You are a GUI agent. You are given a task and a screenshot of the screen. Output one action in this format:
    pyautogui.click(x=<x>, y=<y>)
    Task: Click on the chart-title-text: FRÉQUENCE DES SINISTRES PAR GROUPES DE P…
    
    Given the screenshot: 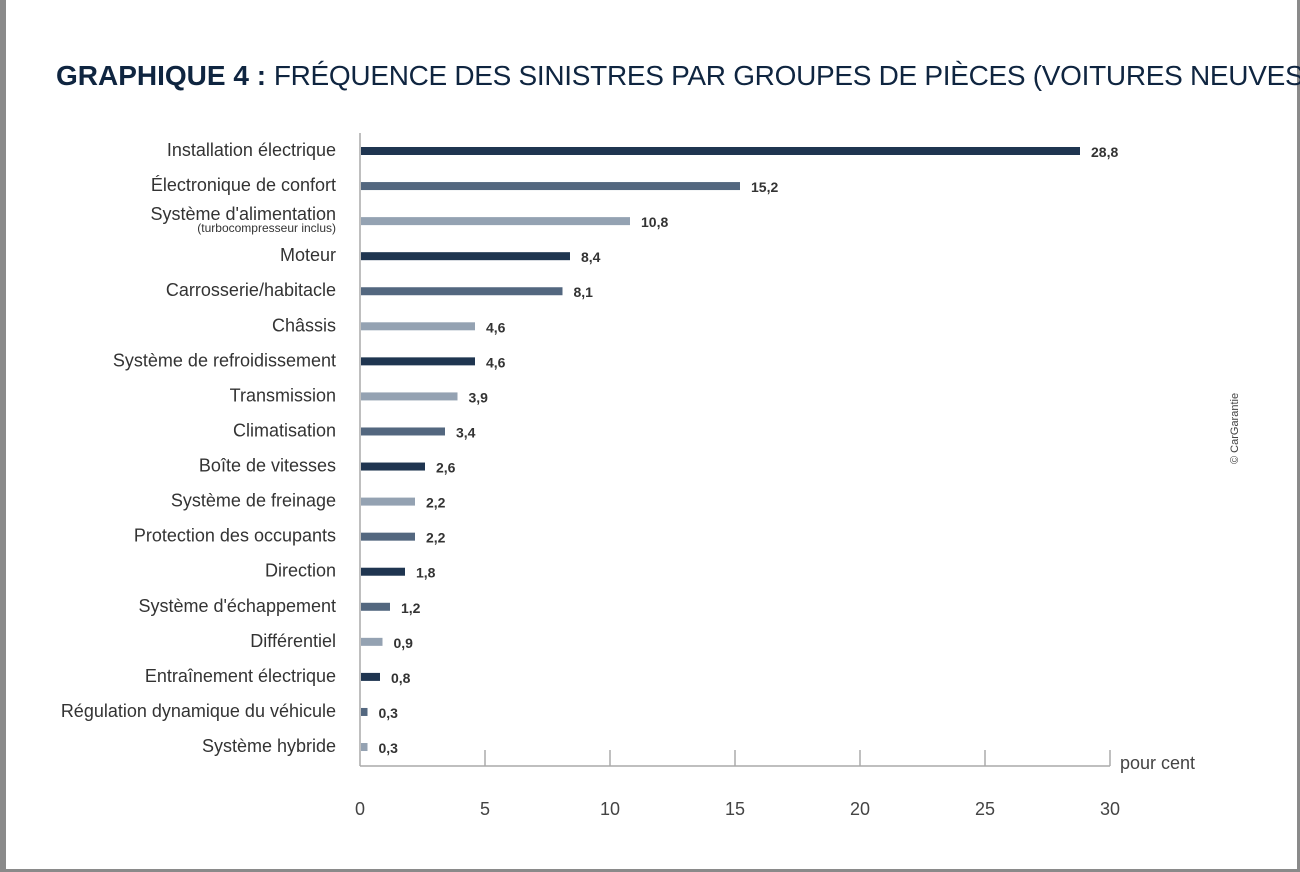 What is the action you would take?
    pyautogui.click(x=786, y=75)
    